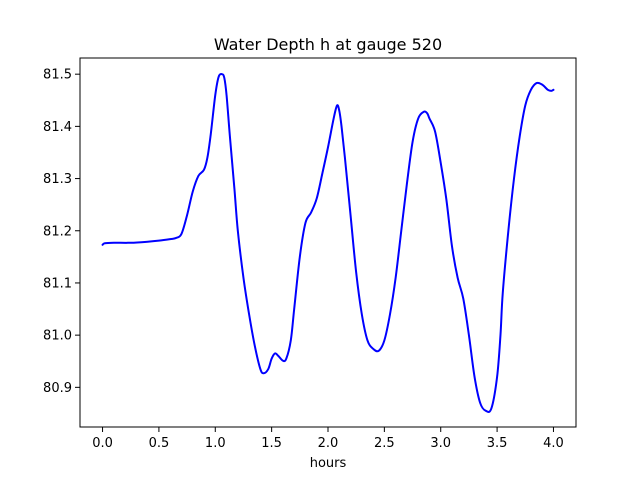  Describe the element at coordinates (57, 75) in the screenshot. I see `y-tick-label: 81.5` at that location.